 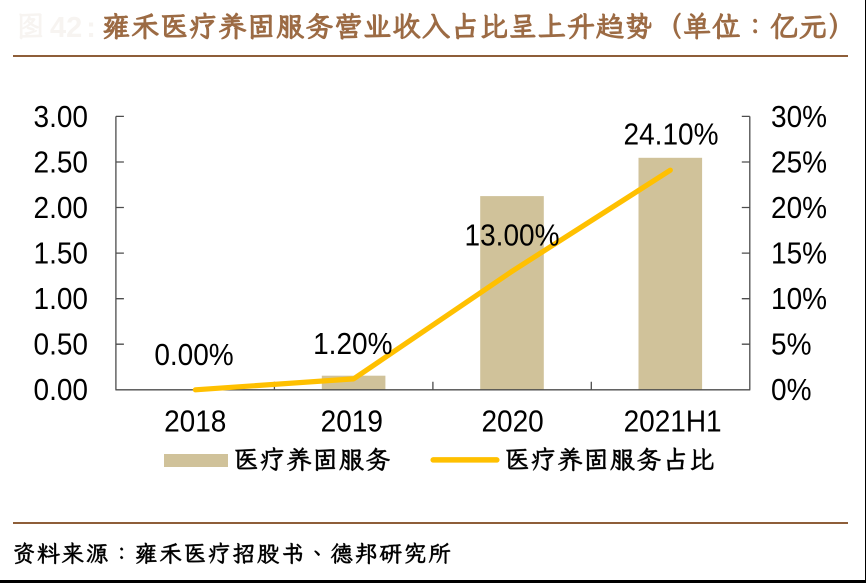 What do you see at coordinates (61, 208) in the screenshot?
I see `svg-text: 2.00` at bounding box center [61, 208].